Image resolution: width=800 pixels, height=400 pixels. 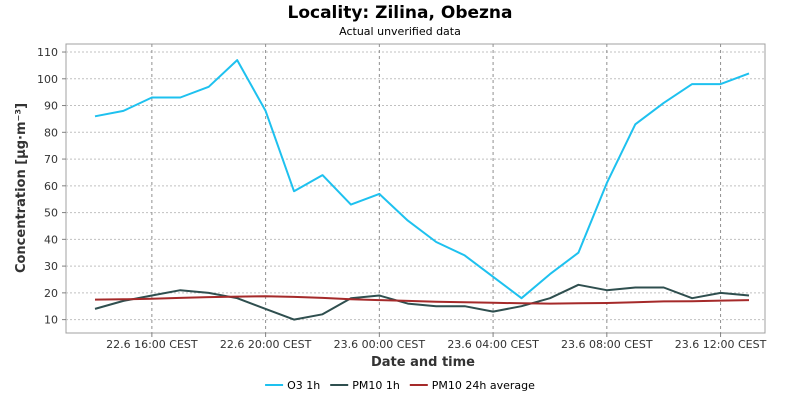 I want to click on chart-title: Locality: Zilina, Obezna, so click(x=399, y=13).